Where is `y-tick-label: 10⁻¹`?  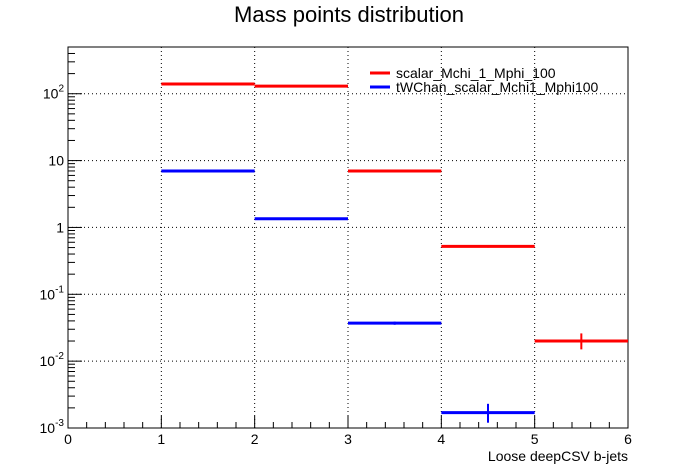
y-tick-label: 10⁻¹ is located at coordinates (52, 293).